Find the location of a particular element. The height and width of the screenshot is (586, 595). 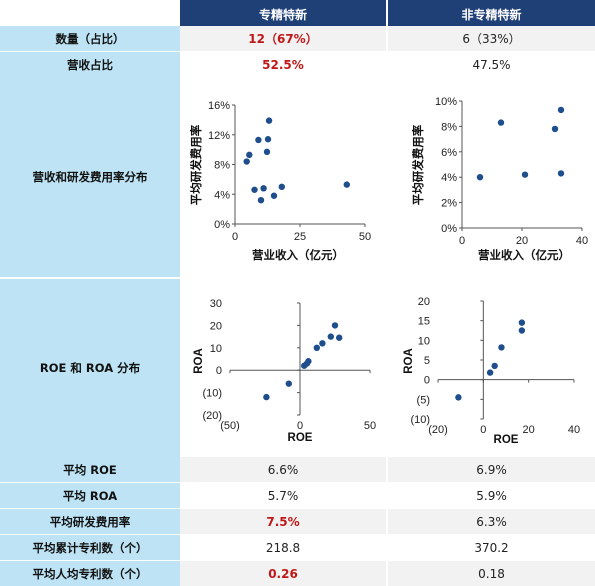

y-tick-label: 2% is located at coordinates (449, 204).